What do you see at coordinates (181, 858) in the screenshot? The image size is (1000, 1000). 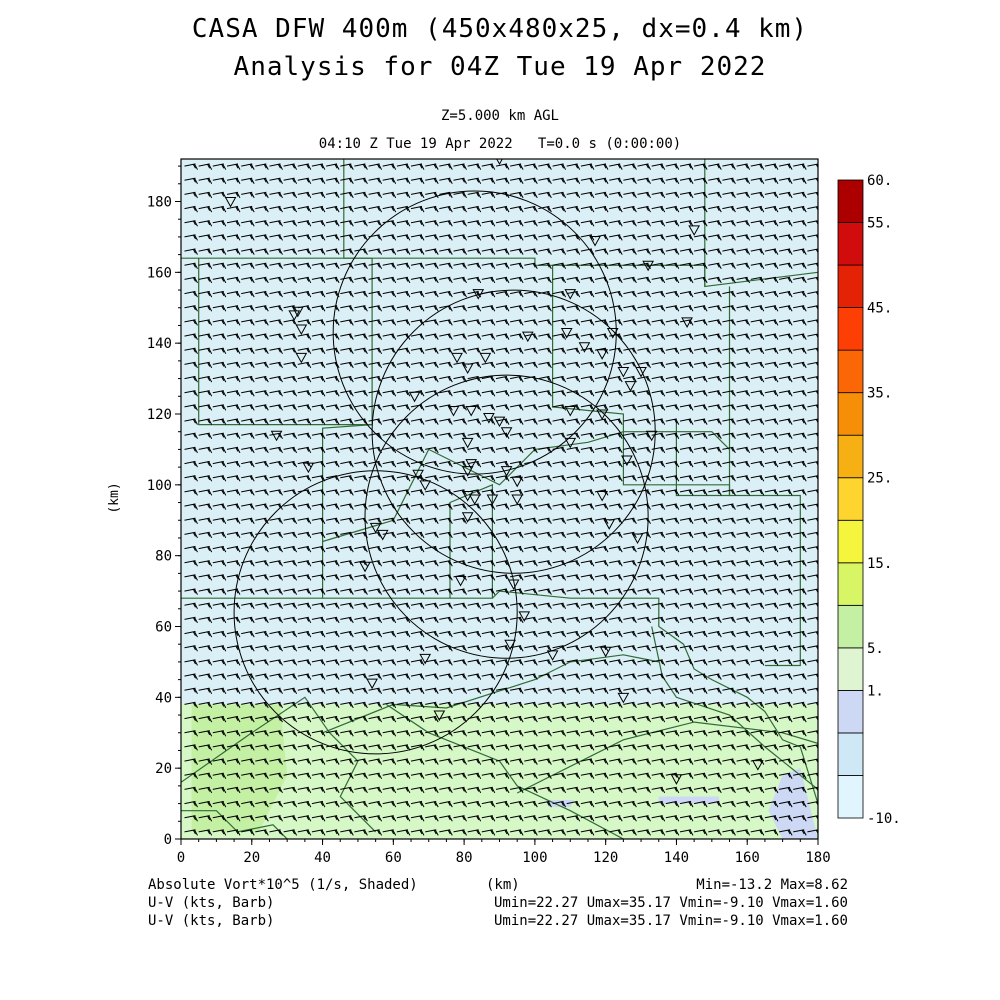 I see `x-tick-label-0: 0` at bounding box center [181, 858].